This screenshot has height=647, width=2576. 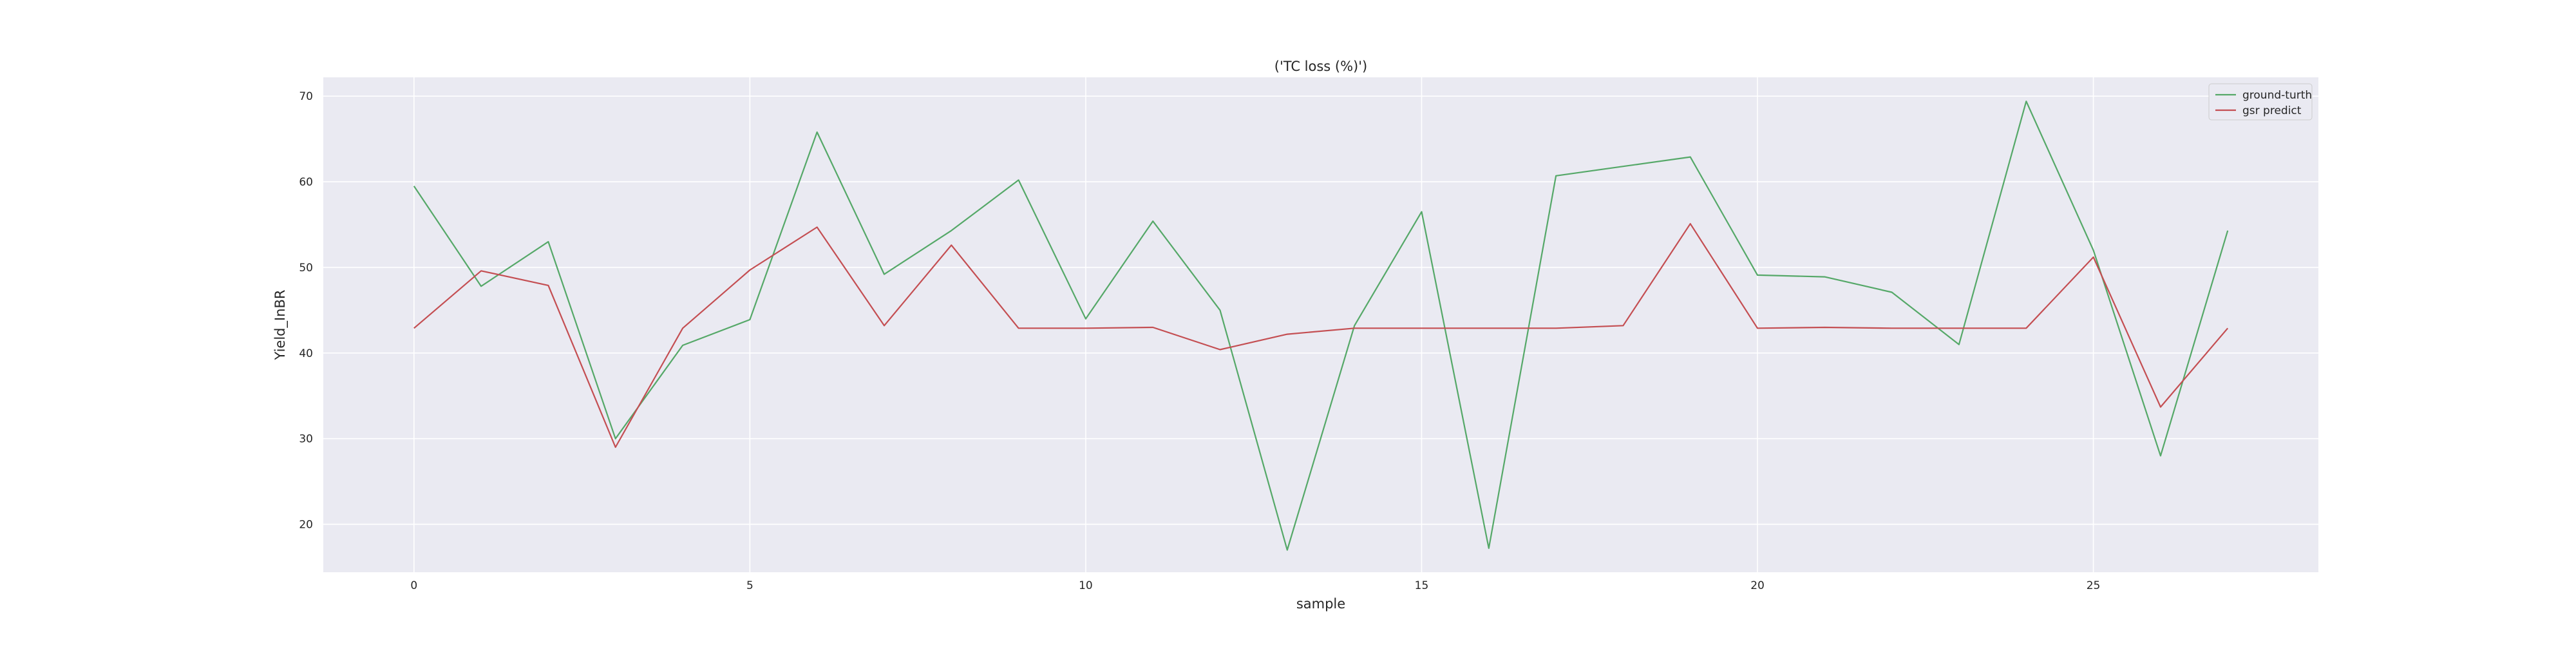 What do you see at coordinates (1320, 66) in the screenshot?
I see `chart-title: ('TC loss (%)')` at bounding box center [1320, 66].